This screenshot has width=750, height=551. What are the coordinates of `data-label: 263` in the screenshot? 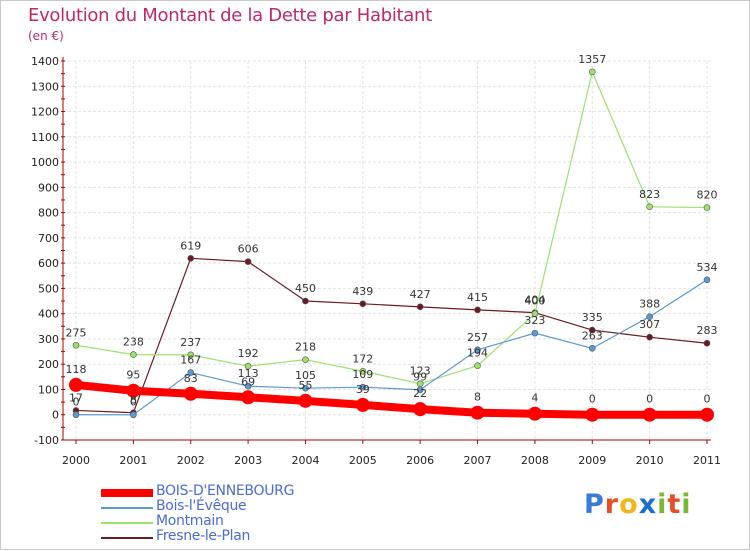 It's located at (592, 335).